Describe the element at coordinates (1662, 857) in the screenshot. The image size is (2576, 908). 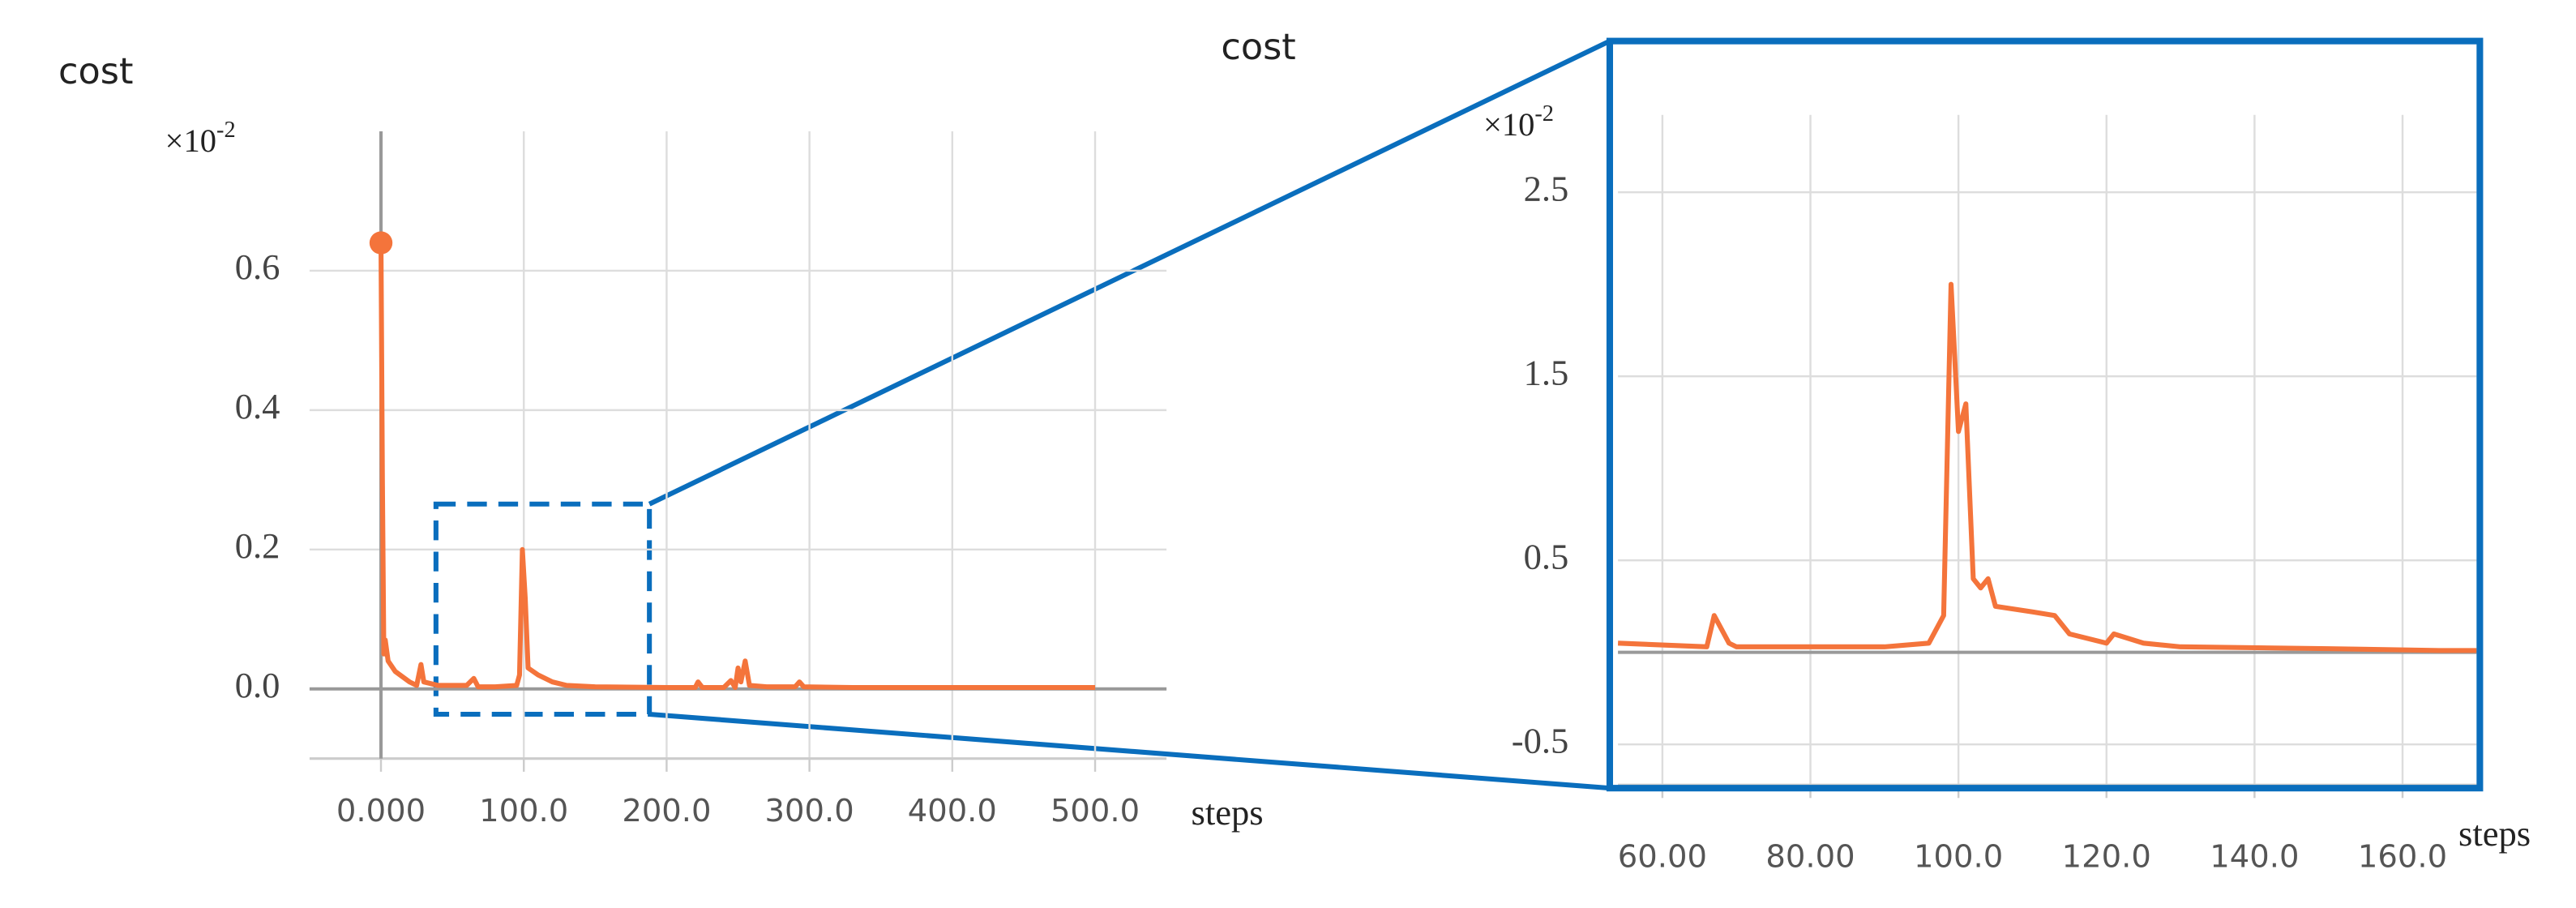
I see `x-tick-label: 60.00` at that location.